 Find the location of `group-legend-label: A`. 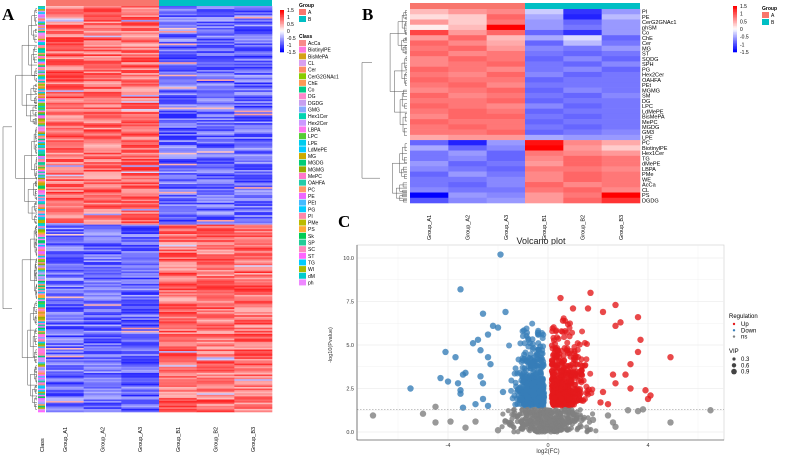

group-legend-label: A is located at coordinates (773, 16).